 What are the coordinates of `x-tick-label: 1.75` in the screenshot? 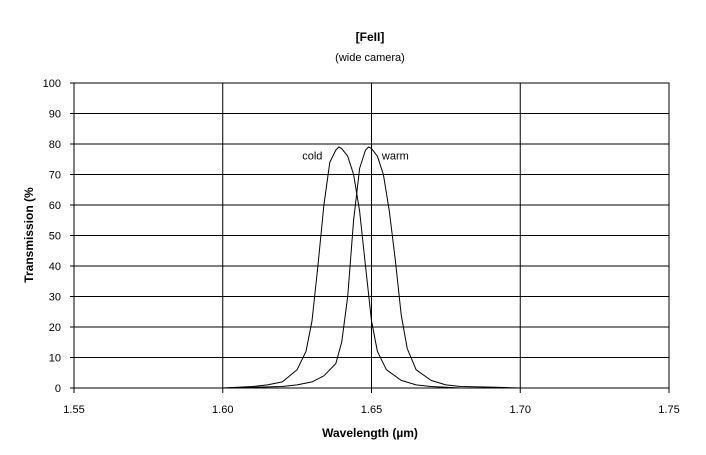 It's located at (668, 410).